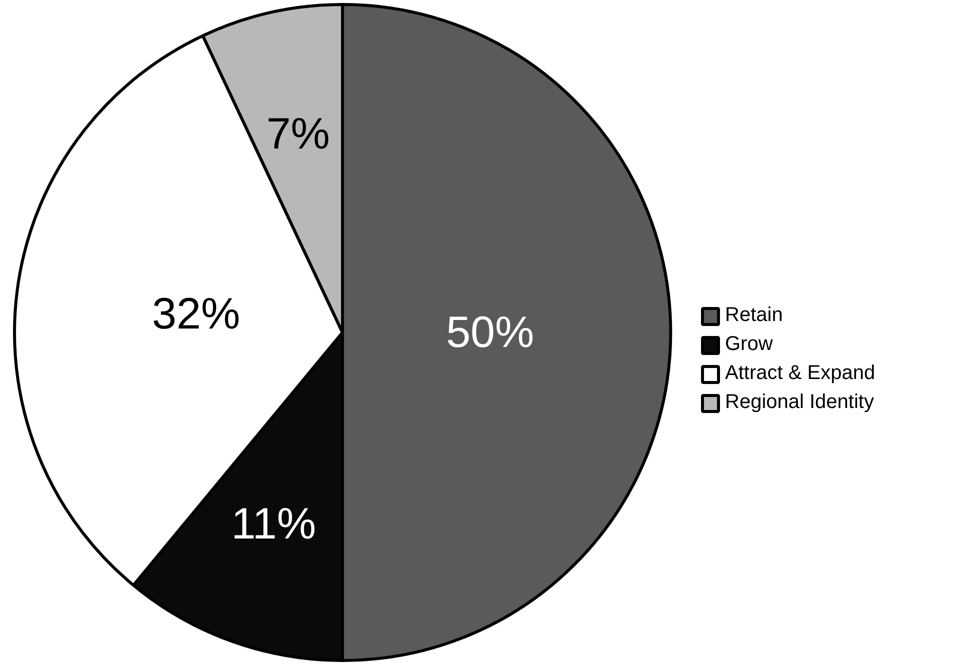  Describe the element at coordinates (490, 332) in the screenshot. I see `data-label: 50%` at that location.